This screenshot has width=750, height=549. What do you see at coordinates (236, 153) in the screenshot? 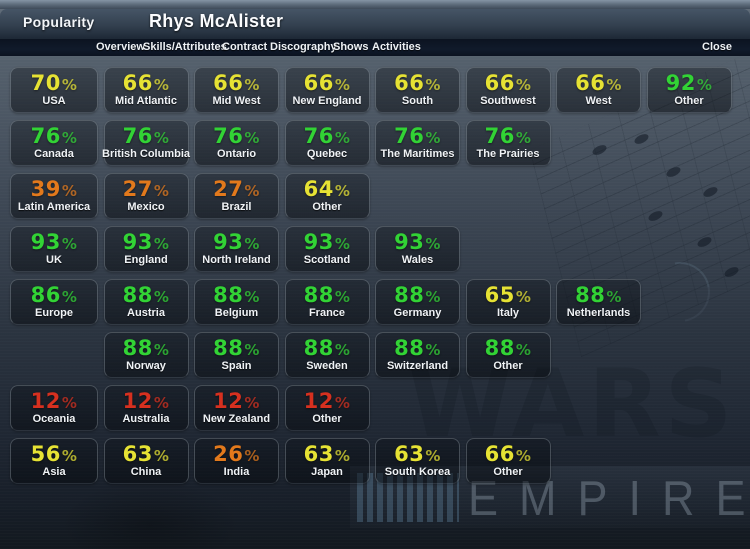
I see `region-label: Ontario` at bounding box center [236, 153].